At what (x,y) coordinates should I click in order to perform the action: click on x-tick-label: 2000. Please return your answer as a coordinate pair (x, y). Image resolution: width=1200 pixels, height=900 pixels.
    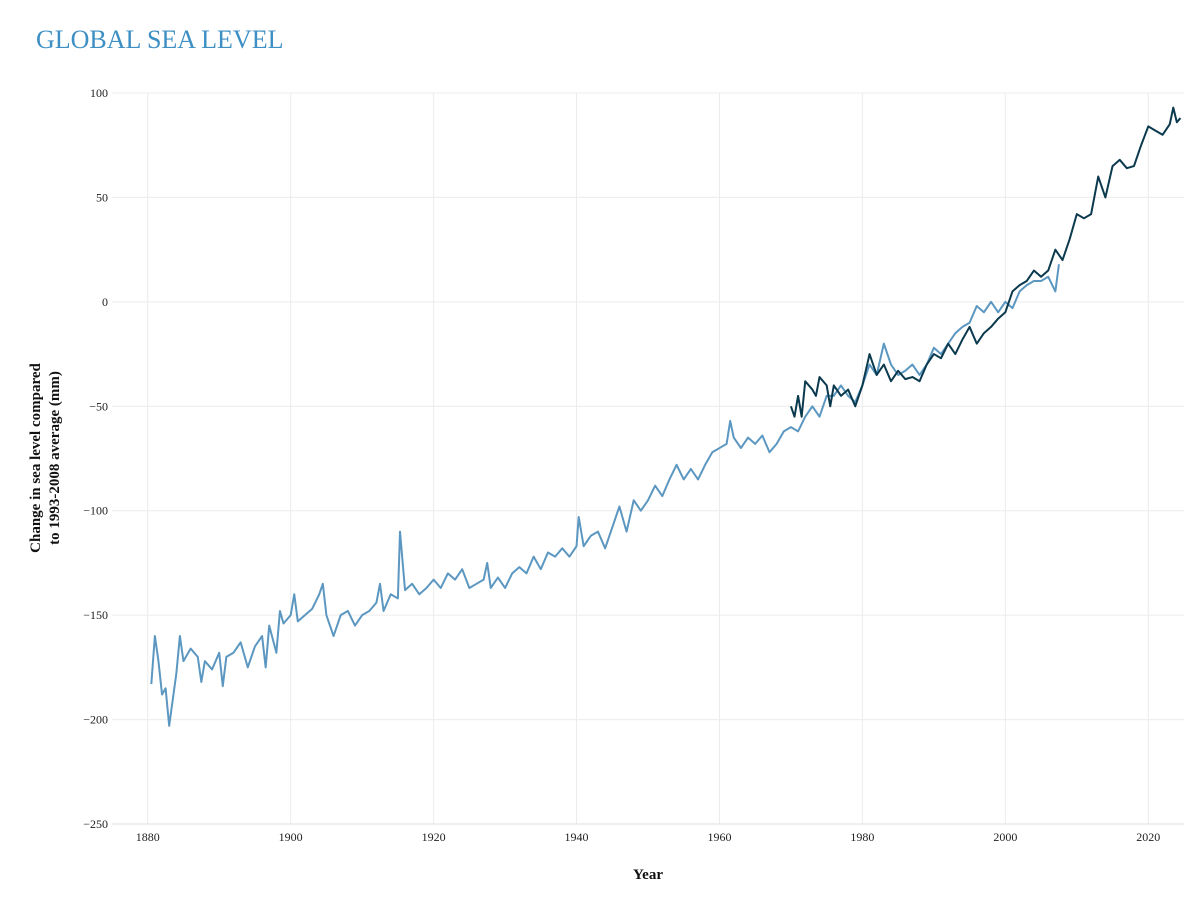
    Looking at the image, I should click on (1005, 837).